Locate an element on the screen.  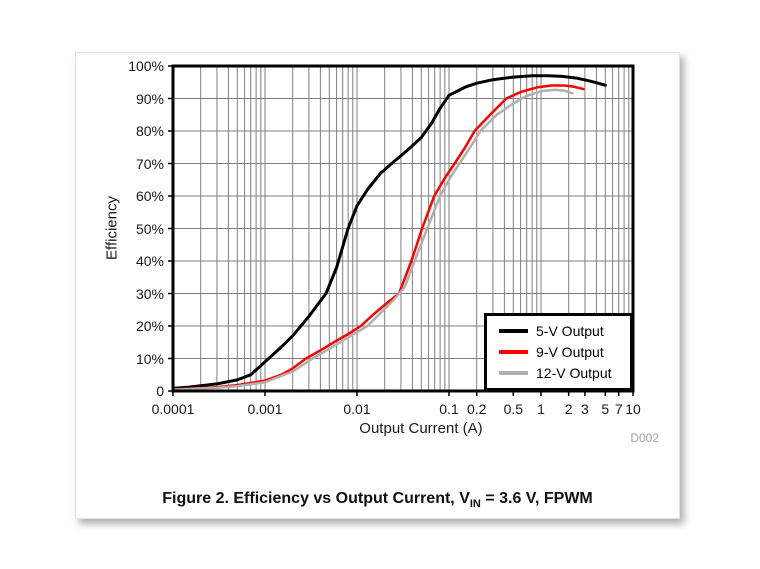
y-tick-label: 40% is located at coordinates (149, 261).